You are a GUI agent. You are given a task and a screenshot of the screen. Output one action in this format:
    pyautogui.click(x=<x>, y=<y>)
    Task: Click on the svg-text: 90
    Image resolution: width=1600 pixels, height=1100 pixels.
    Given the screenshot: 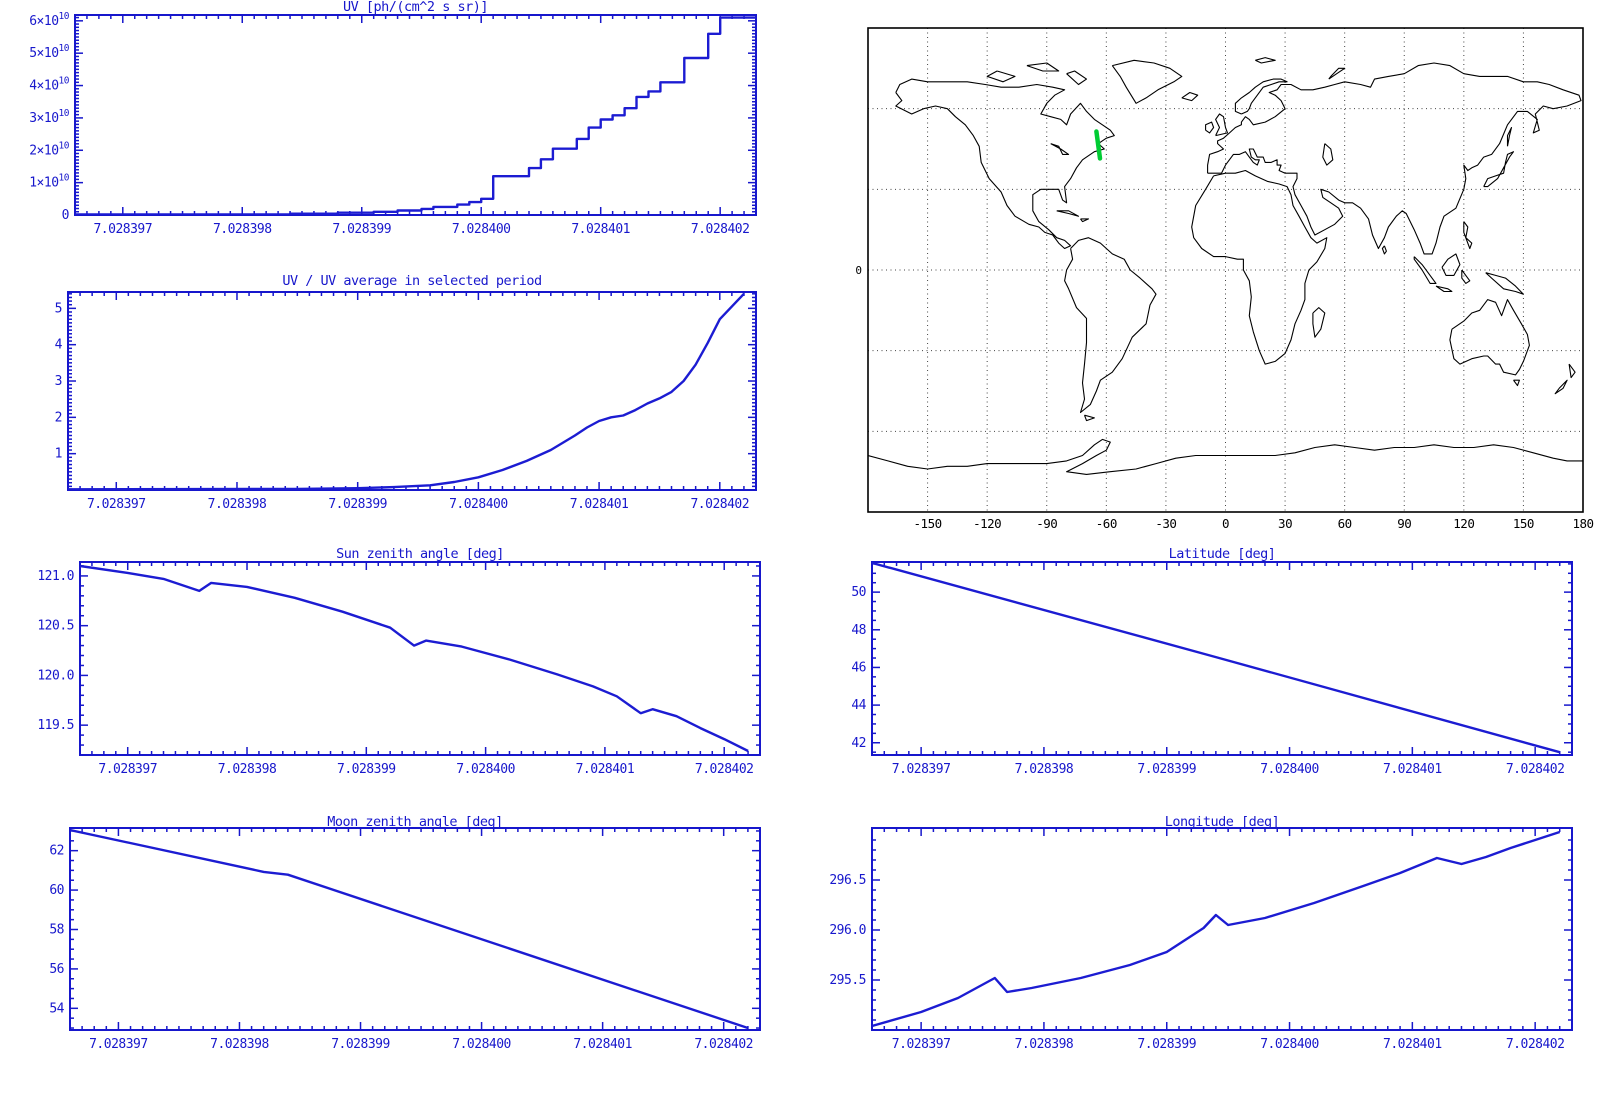 What is the action you would take?
    pyautogui.click(x=1404, y=523)
    